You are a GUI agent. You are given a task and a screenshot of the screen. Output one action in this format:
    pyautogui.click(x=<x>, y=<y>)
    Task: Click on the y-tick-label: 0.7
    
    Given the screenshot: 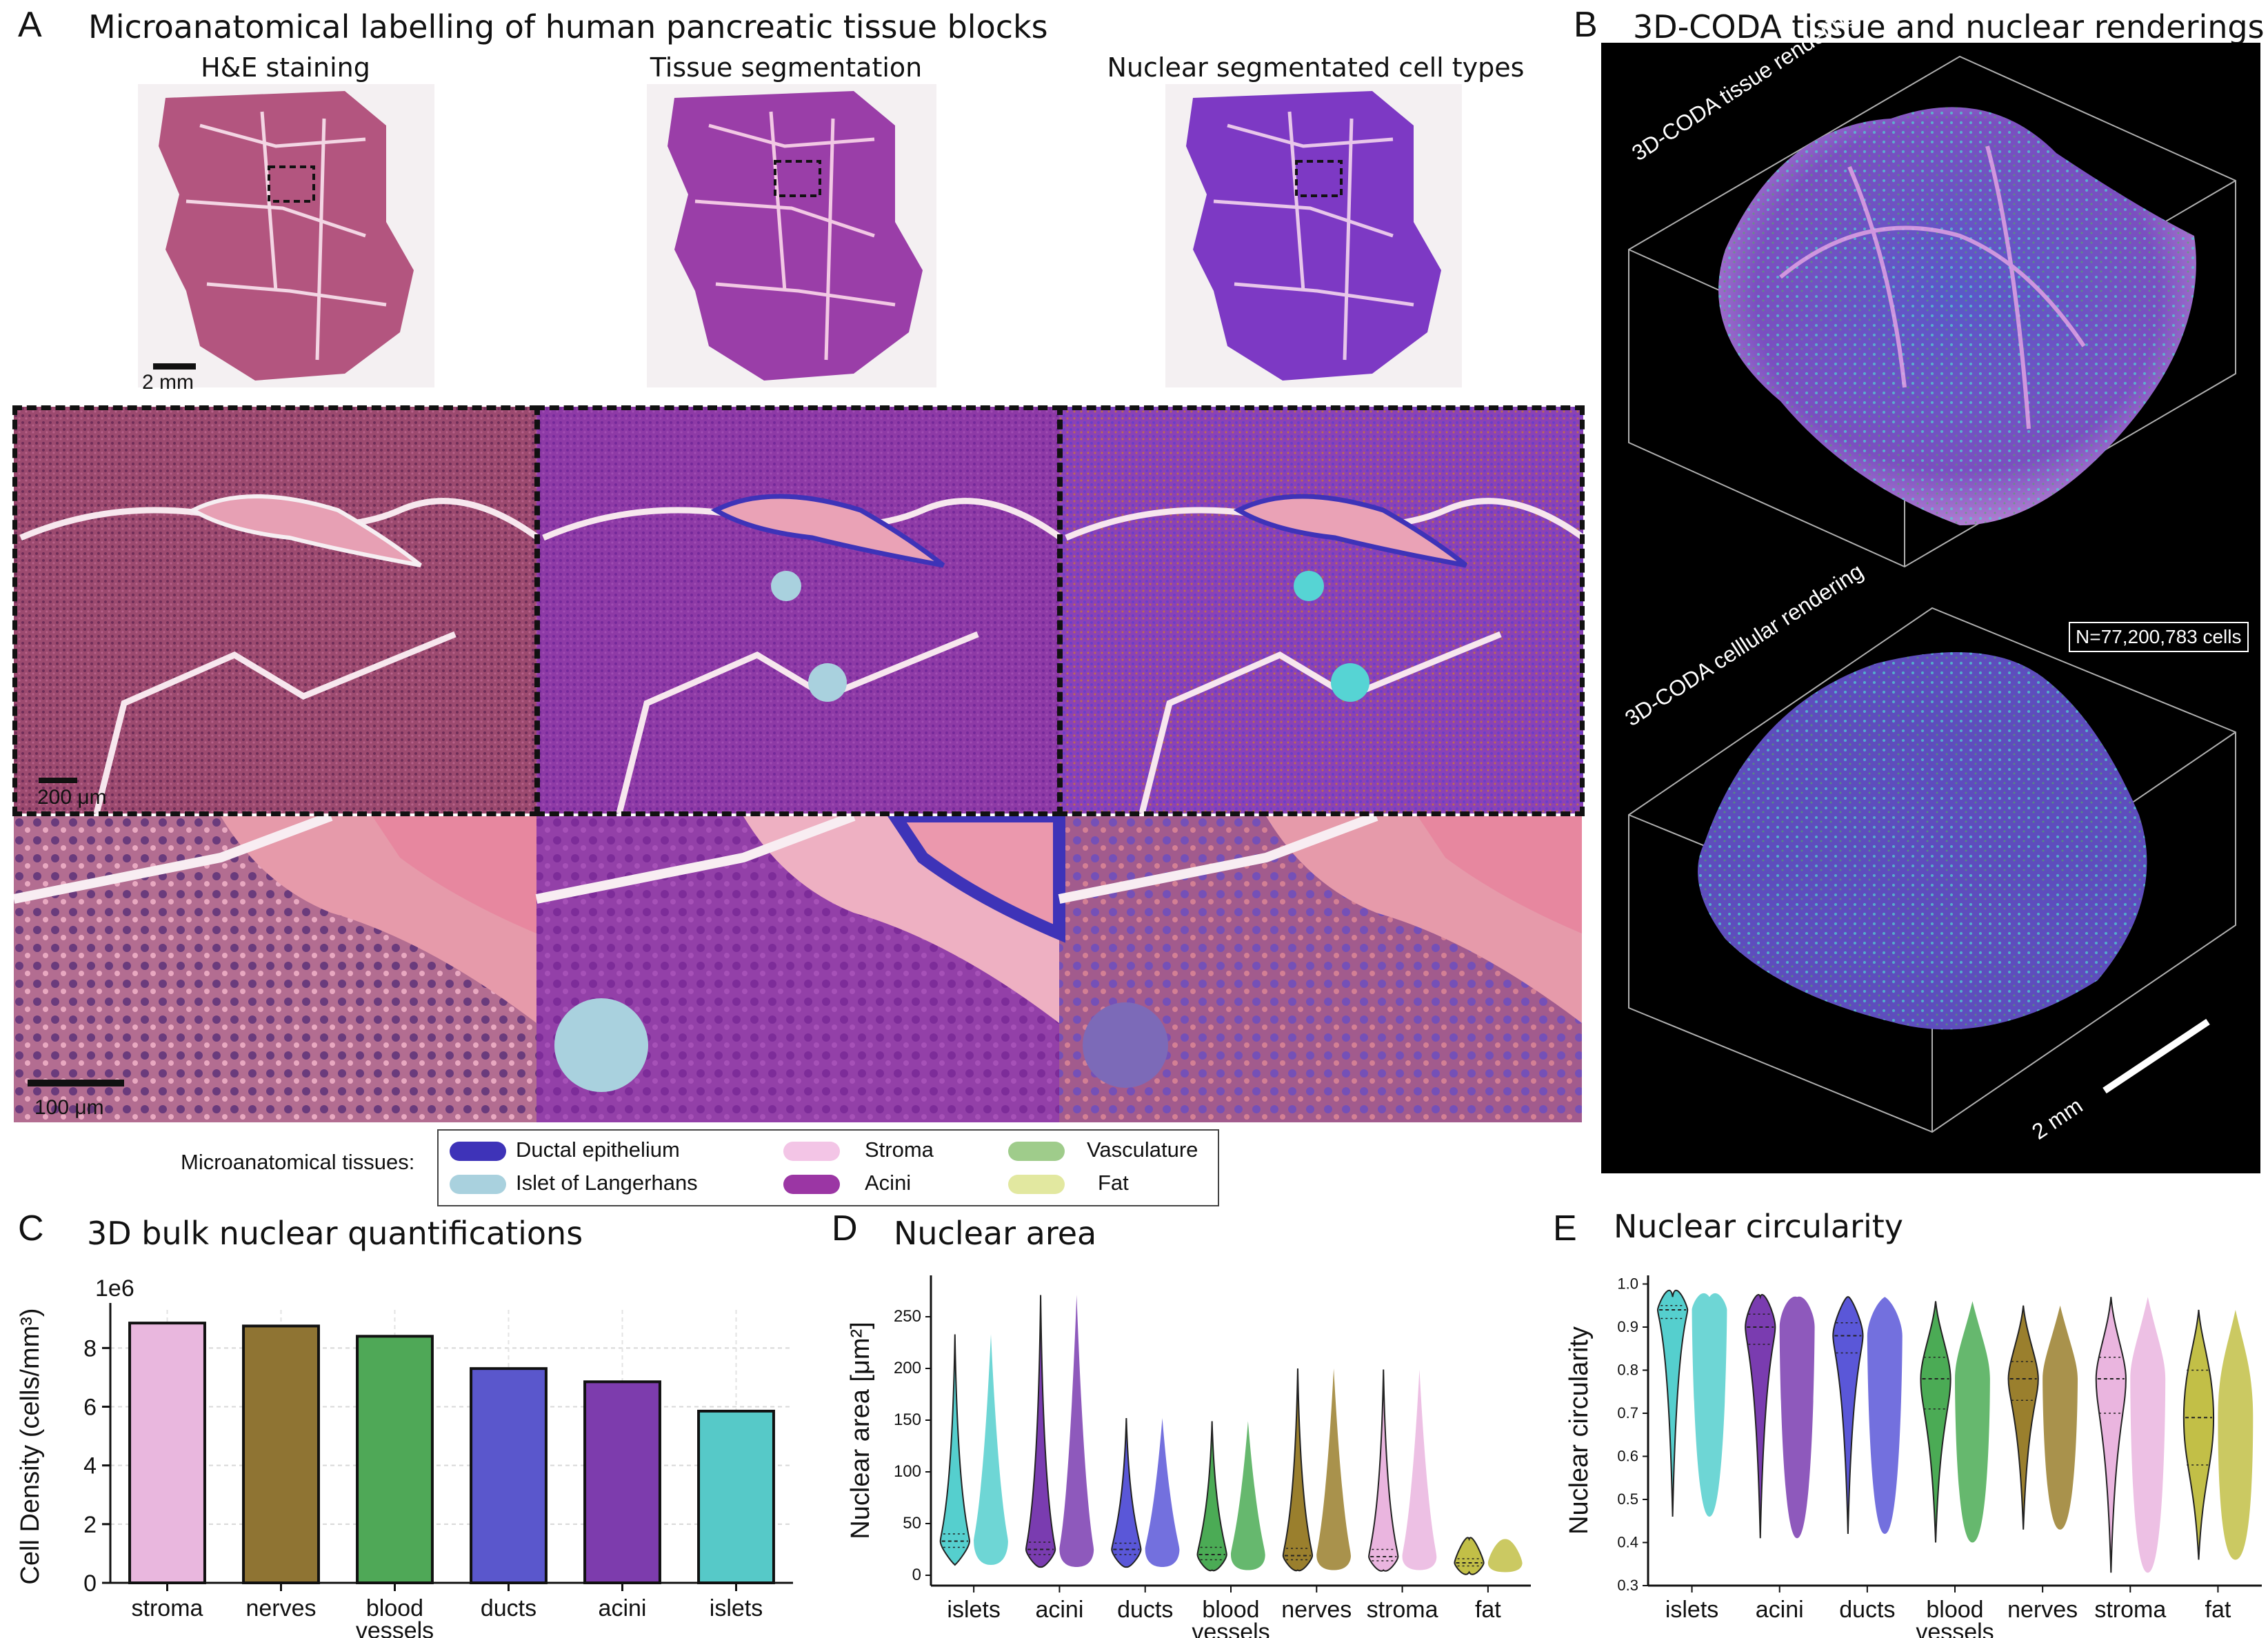 What is the action you would take?
    pyautogui.click(x=1627, y=1413)
    